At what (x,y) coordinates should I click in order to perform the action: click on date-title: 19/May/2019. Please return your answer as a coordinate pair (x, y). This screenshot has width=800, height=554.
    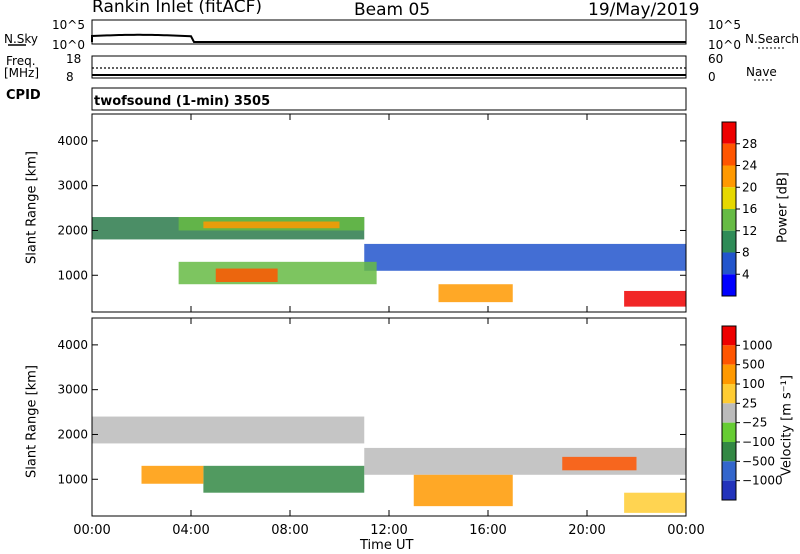
    Looking at the image, I should click on (644, 10).